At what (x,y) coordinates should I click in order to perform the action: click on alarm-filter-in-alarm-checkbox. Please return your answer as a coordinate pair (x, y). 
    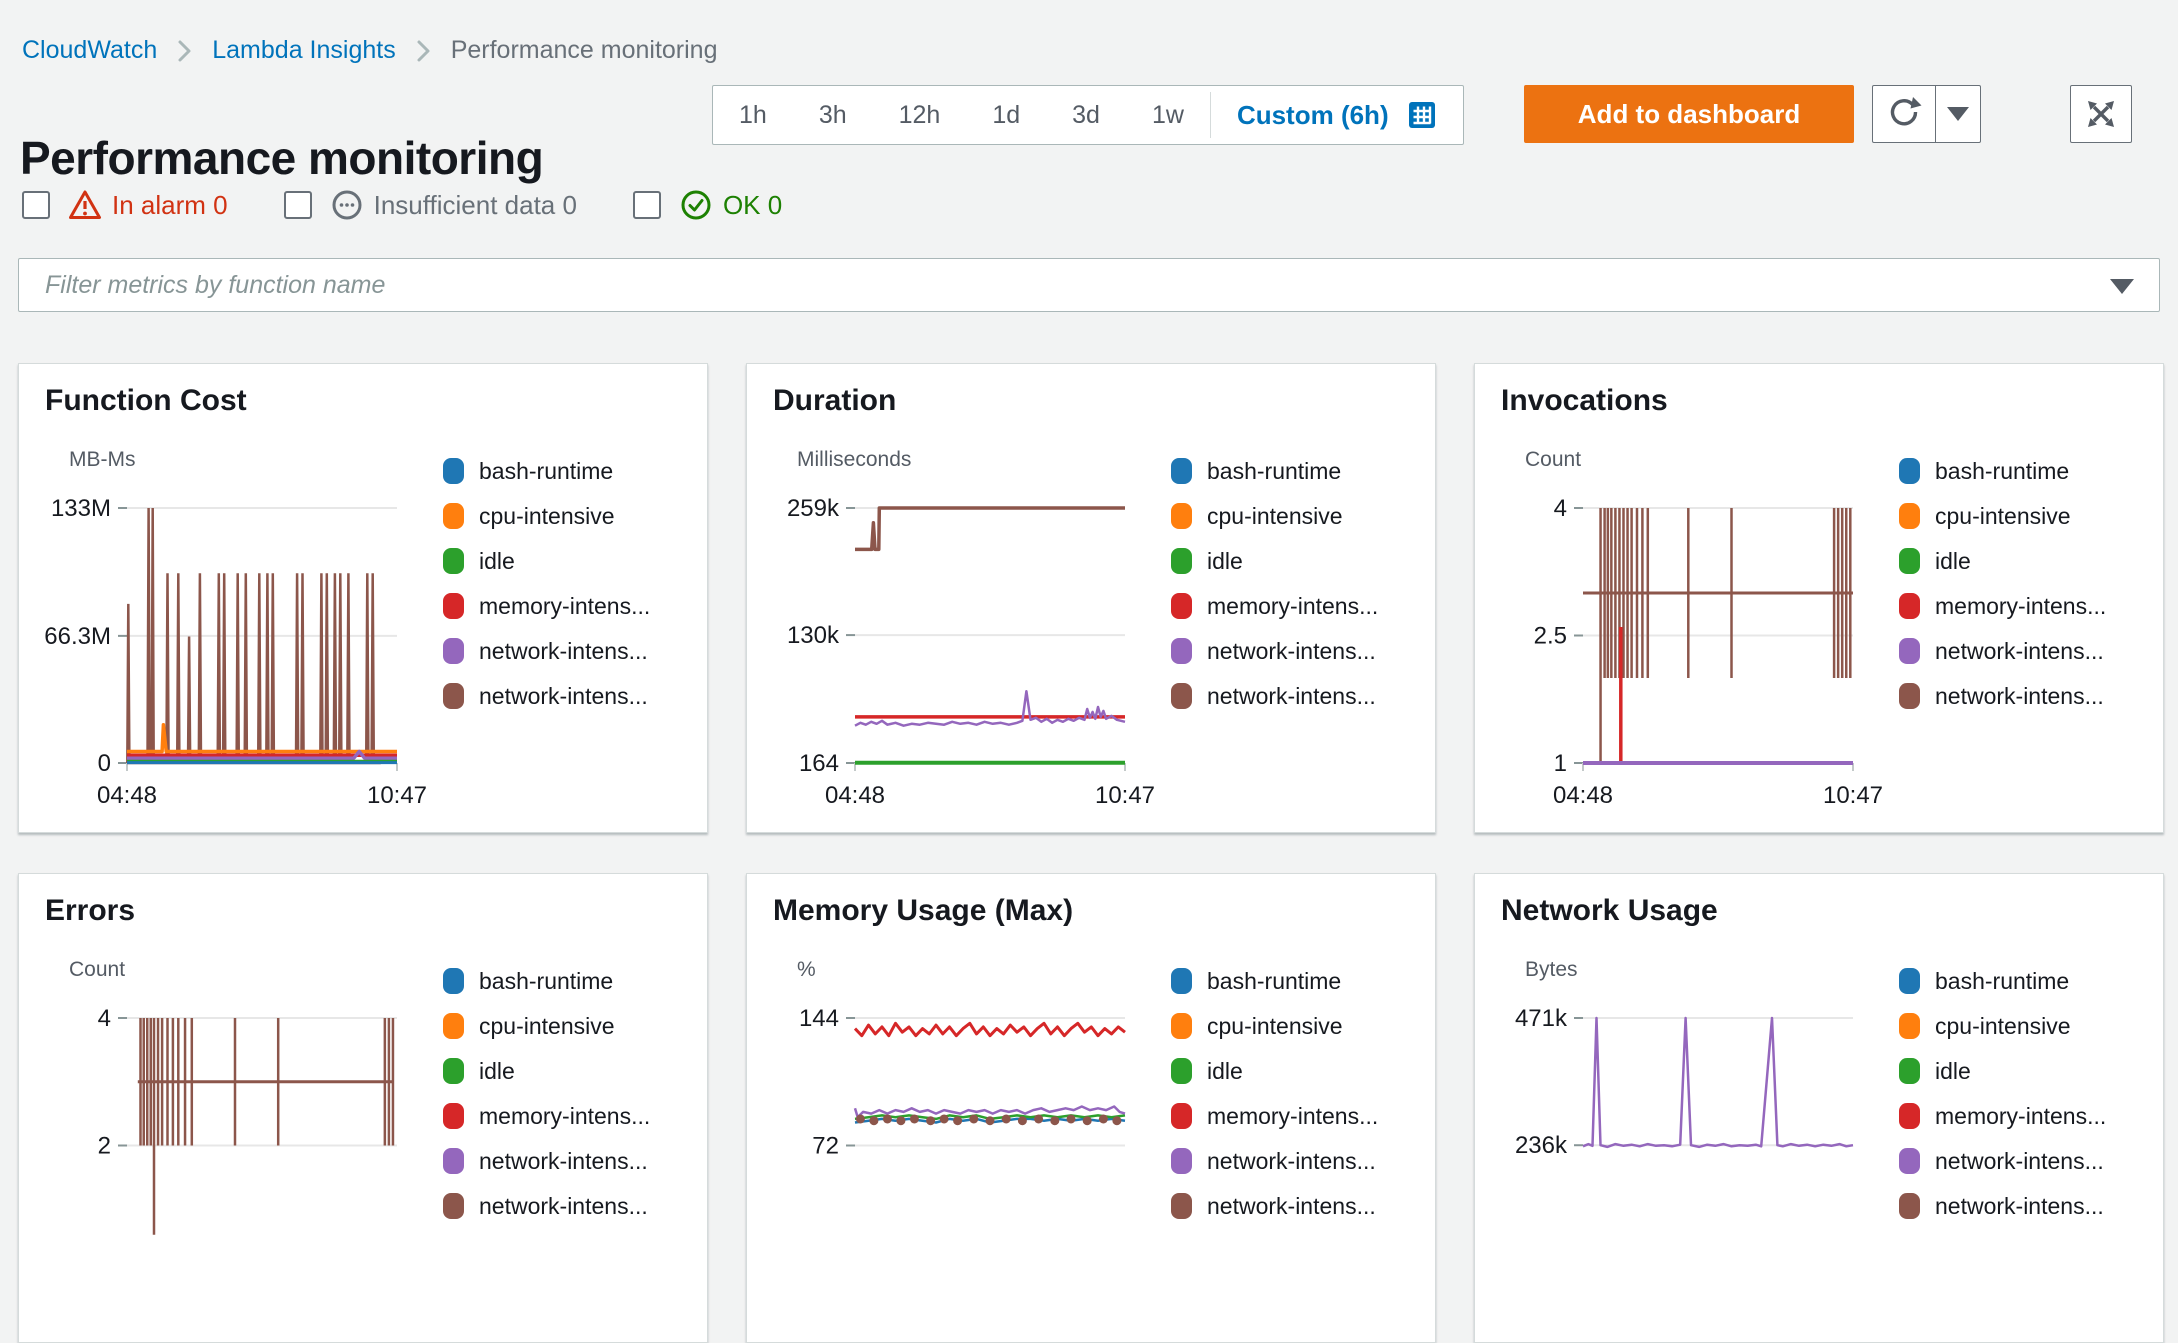
    Looking at the image, I should click on (36, 205).